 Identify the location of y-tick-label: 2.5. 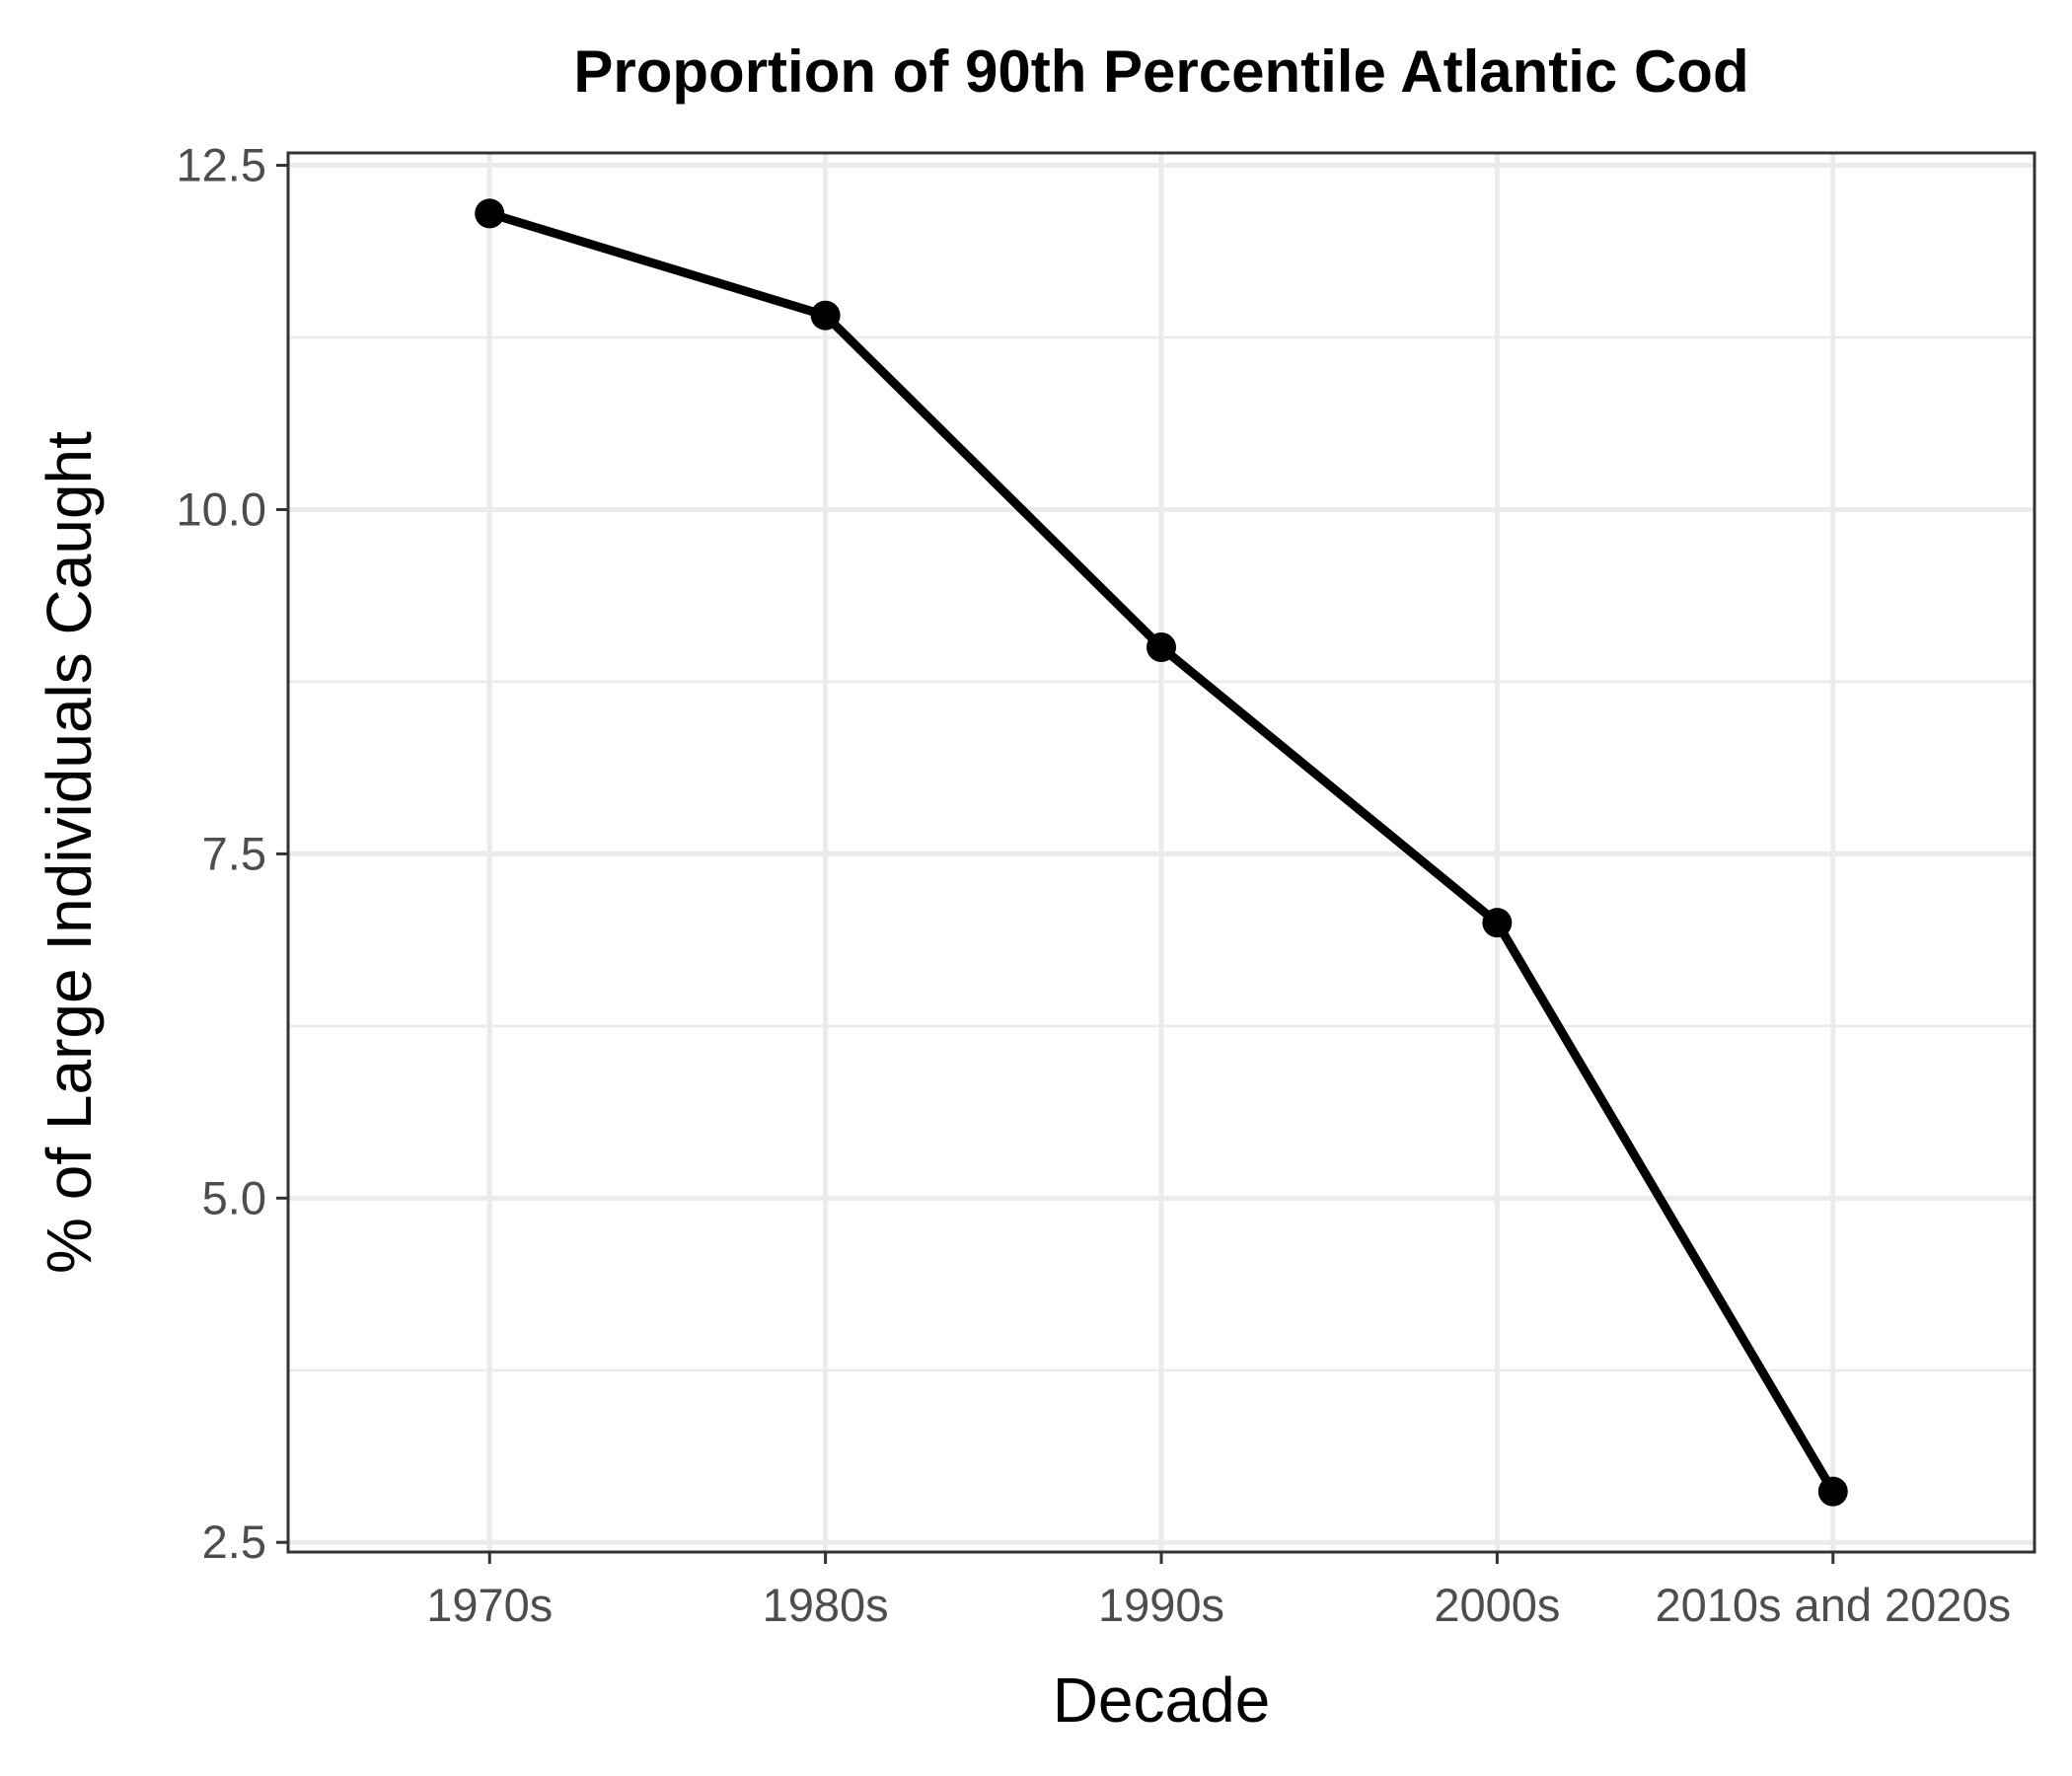
(234, 1542).